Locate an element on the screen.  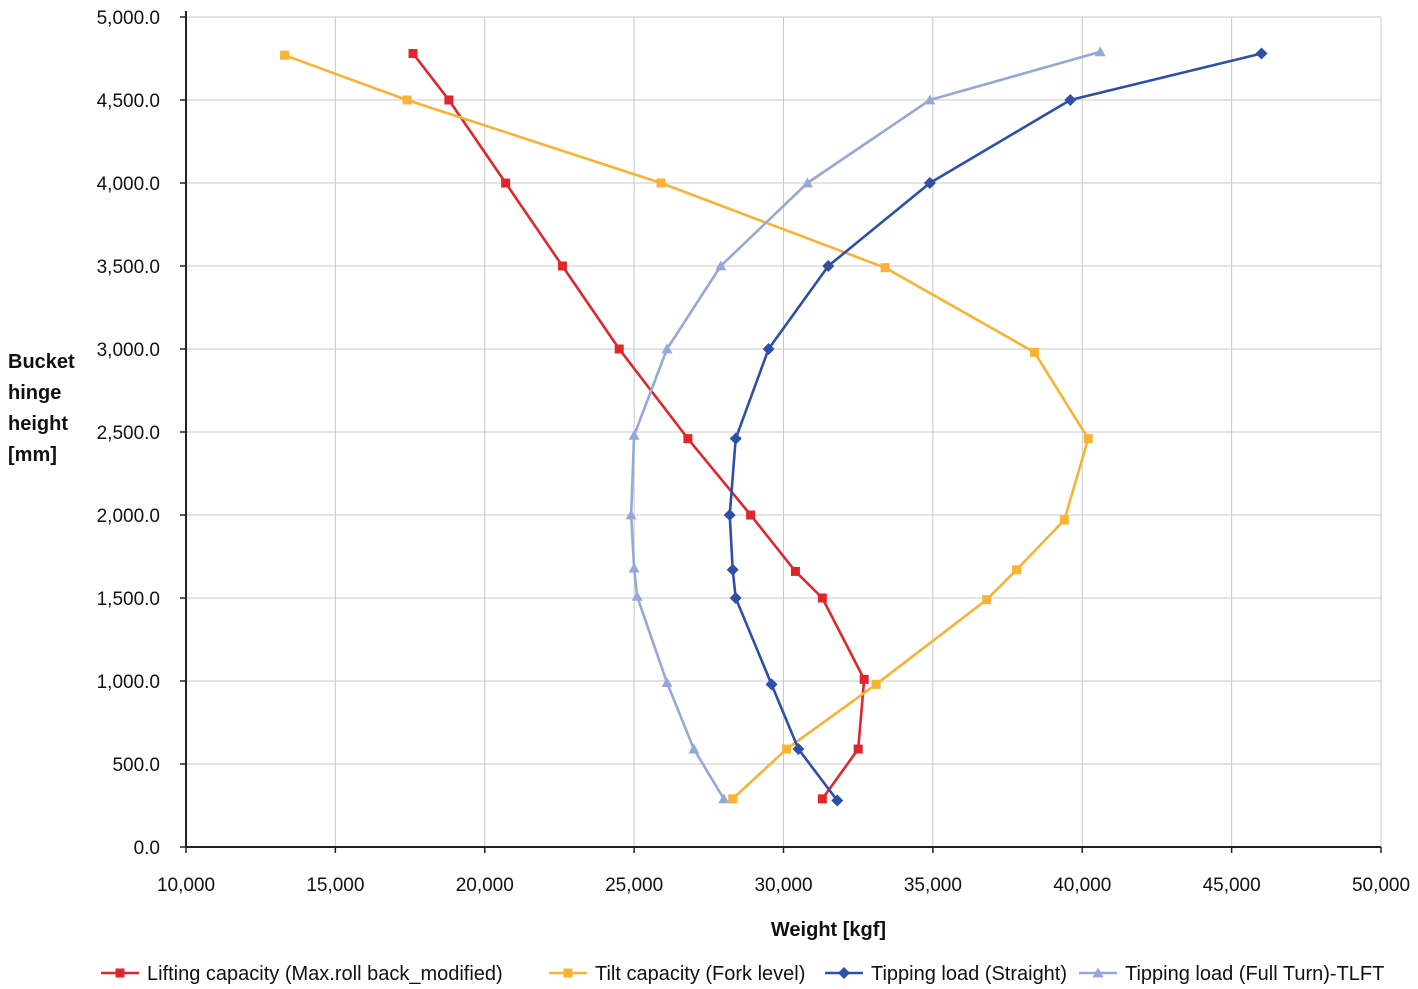
y-axis-title-line: hinge is located at coordinates (34, 393).